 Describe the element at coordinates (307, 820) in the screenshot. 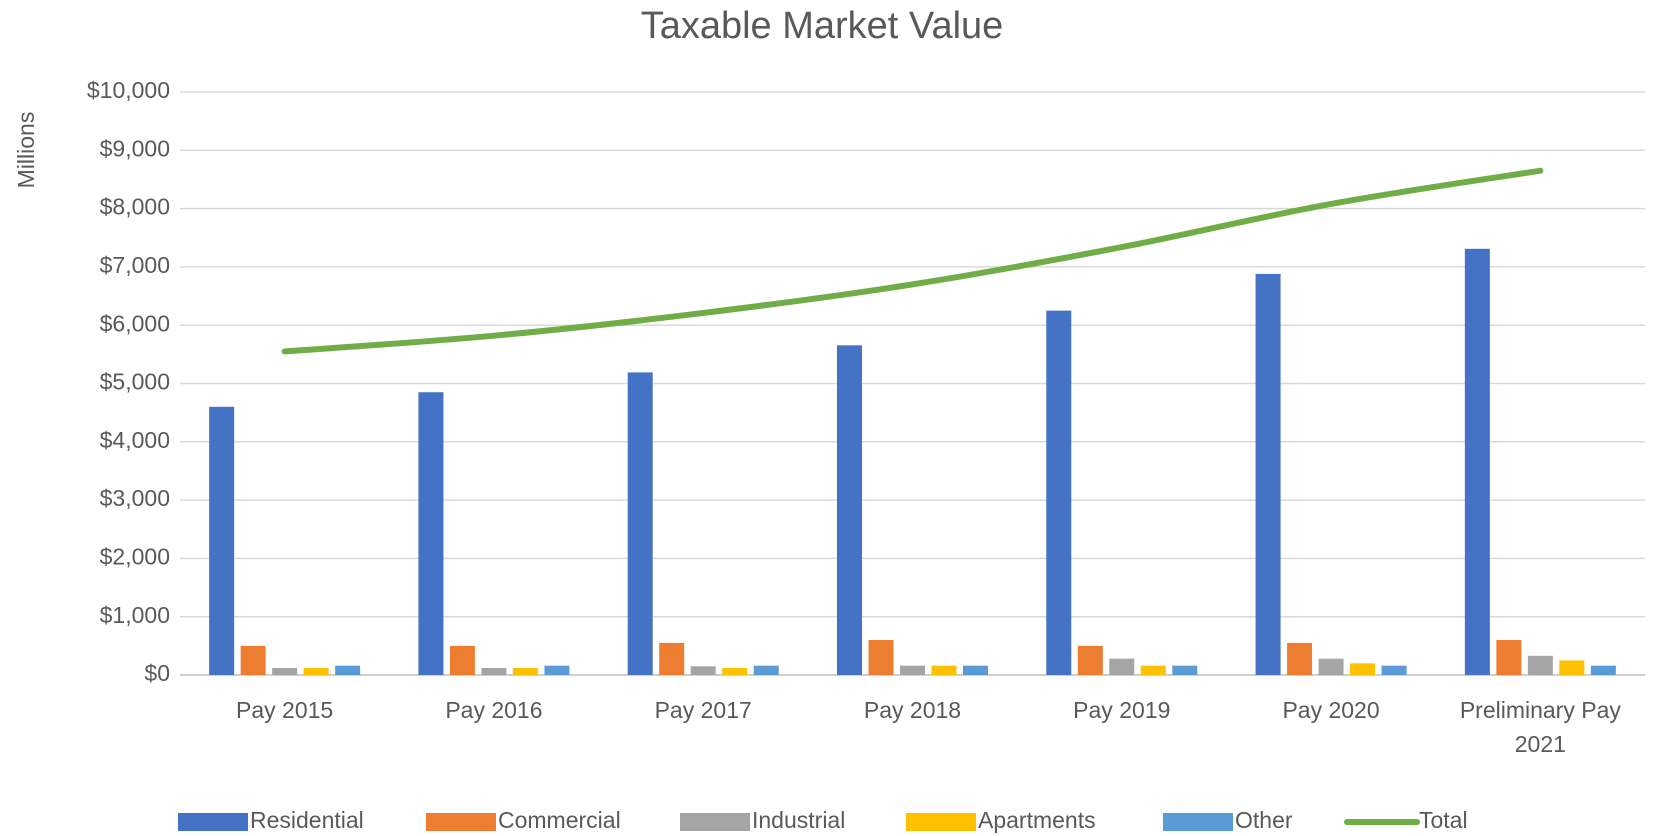

I see `legend-label: Residential` at that location.